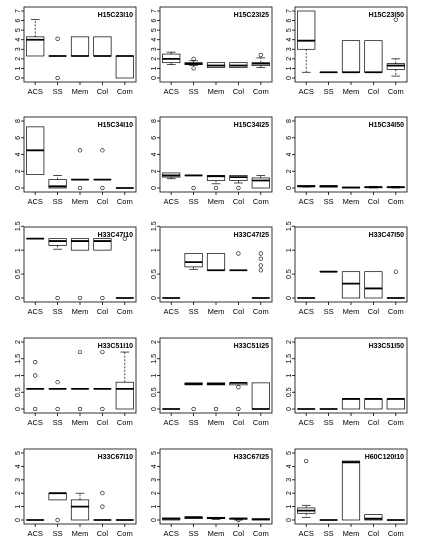 The height and width of the screenshot is (550, 426). Describe the element at coordinates (154, 274) in the screenshot. I see `y-tick-label: 0.5` at that location.